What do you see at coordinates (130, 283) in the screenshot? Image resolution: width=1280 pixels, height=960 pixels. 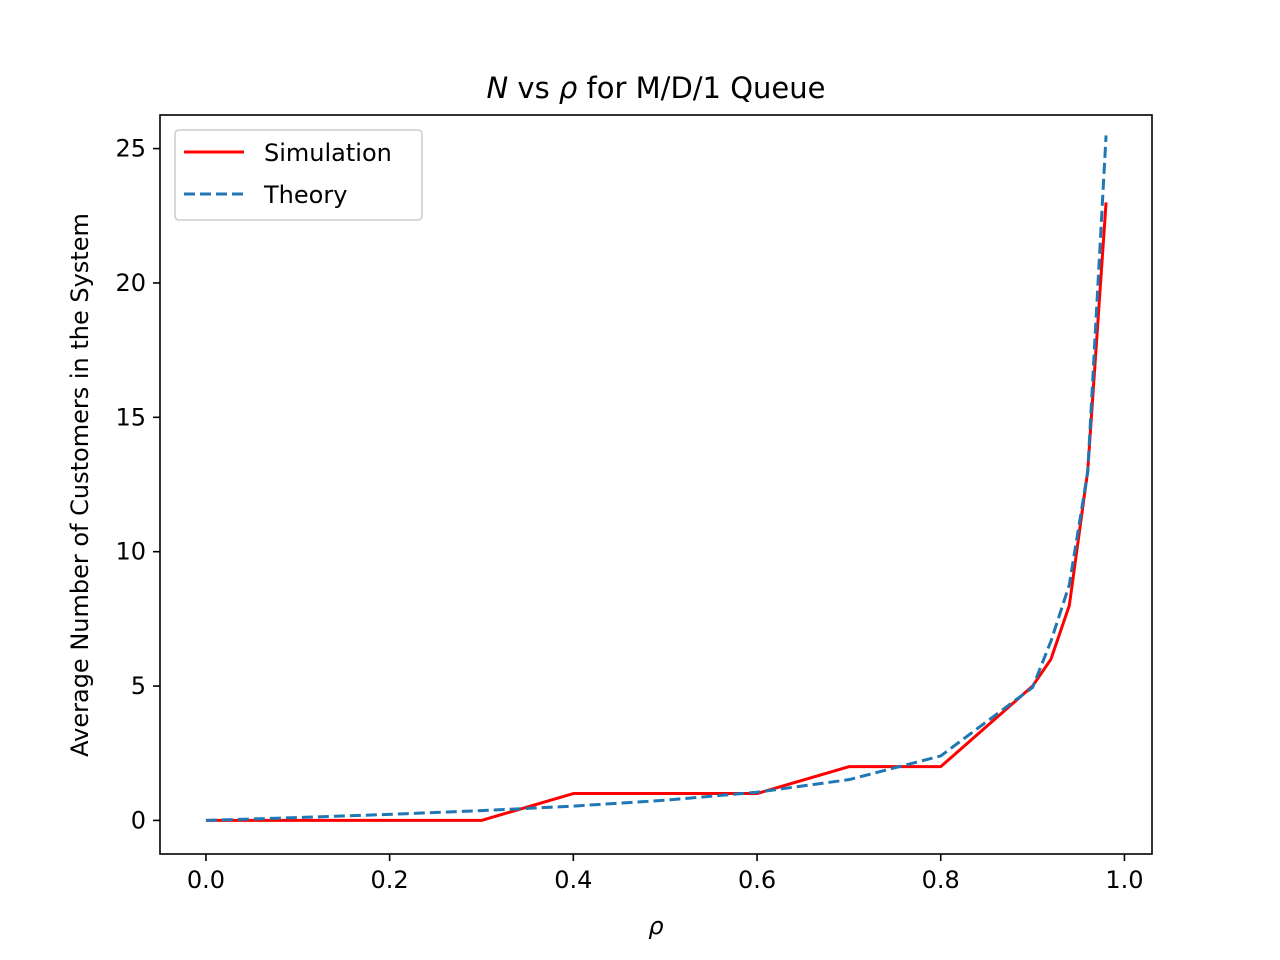 I see `y-tick-label: 20` at bounding box center [130, 283].